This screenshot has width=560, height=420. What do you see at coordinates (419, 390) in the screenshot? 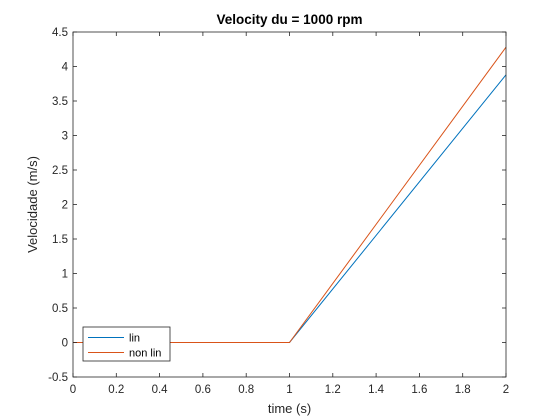
I see `x-tick-label: 1.6` at bounding box center [419, 390].